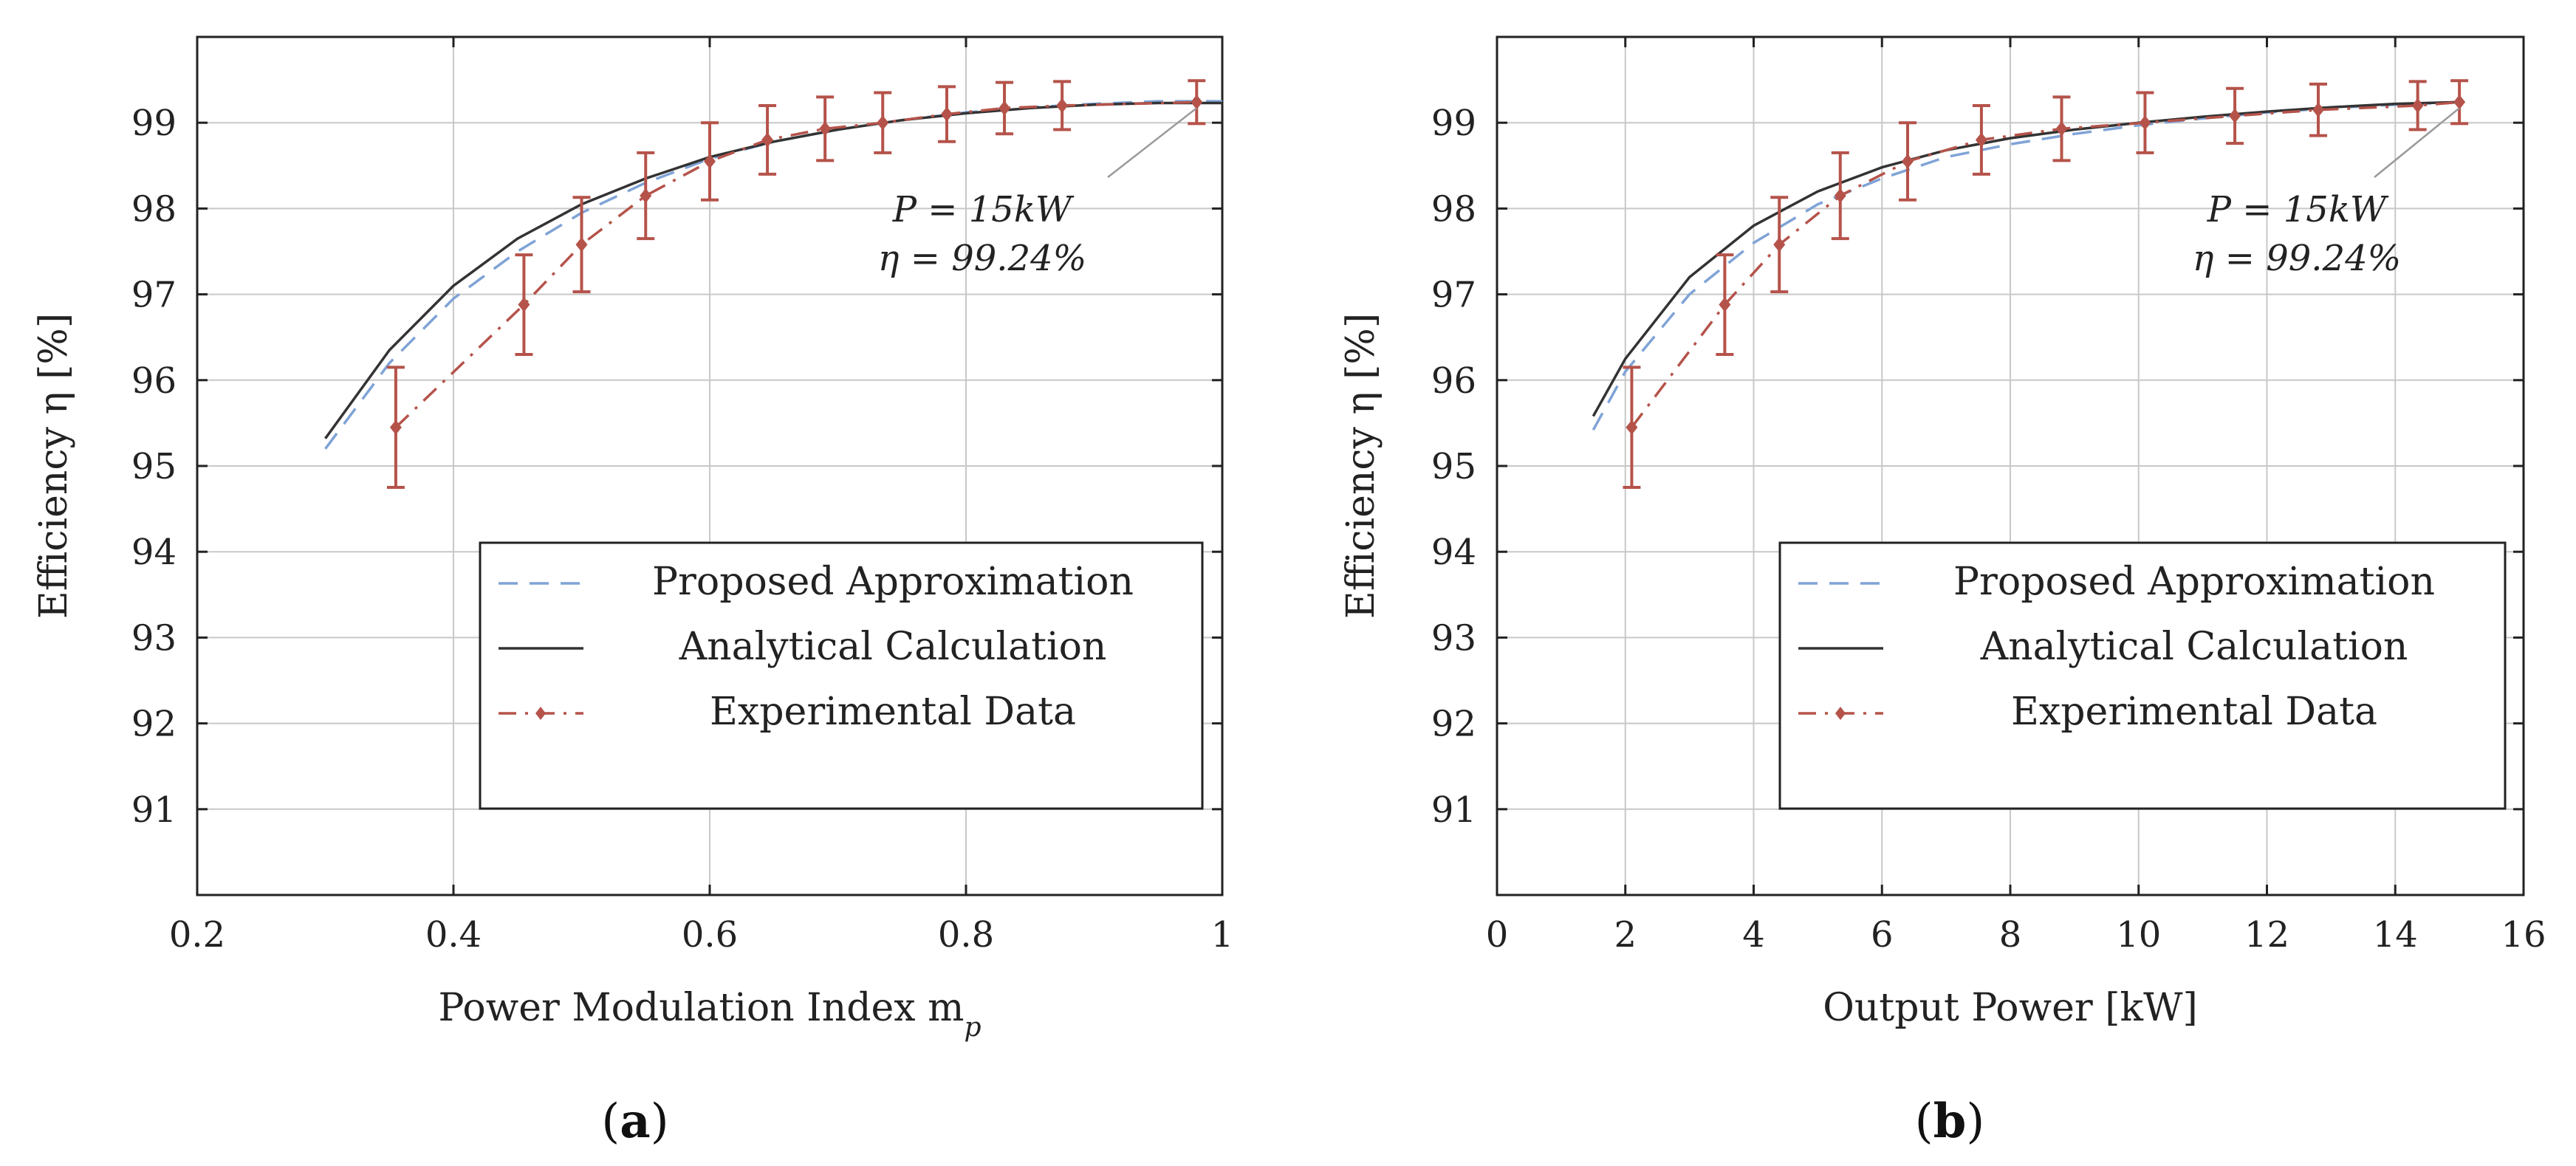  I want to click on x-axis-label: Output Power [kW], so click(2010, 1008).